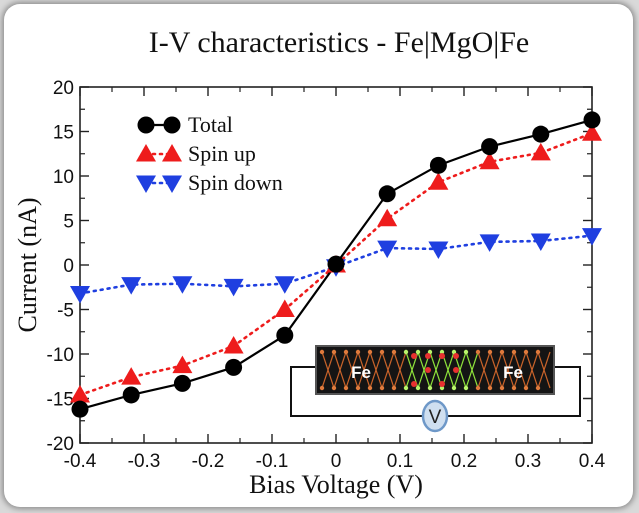  I want to click on y-tick-label: -5, so click(65, 311).